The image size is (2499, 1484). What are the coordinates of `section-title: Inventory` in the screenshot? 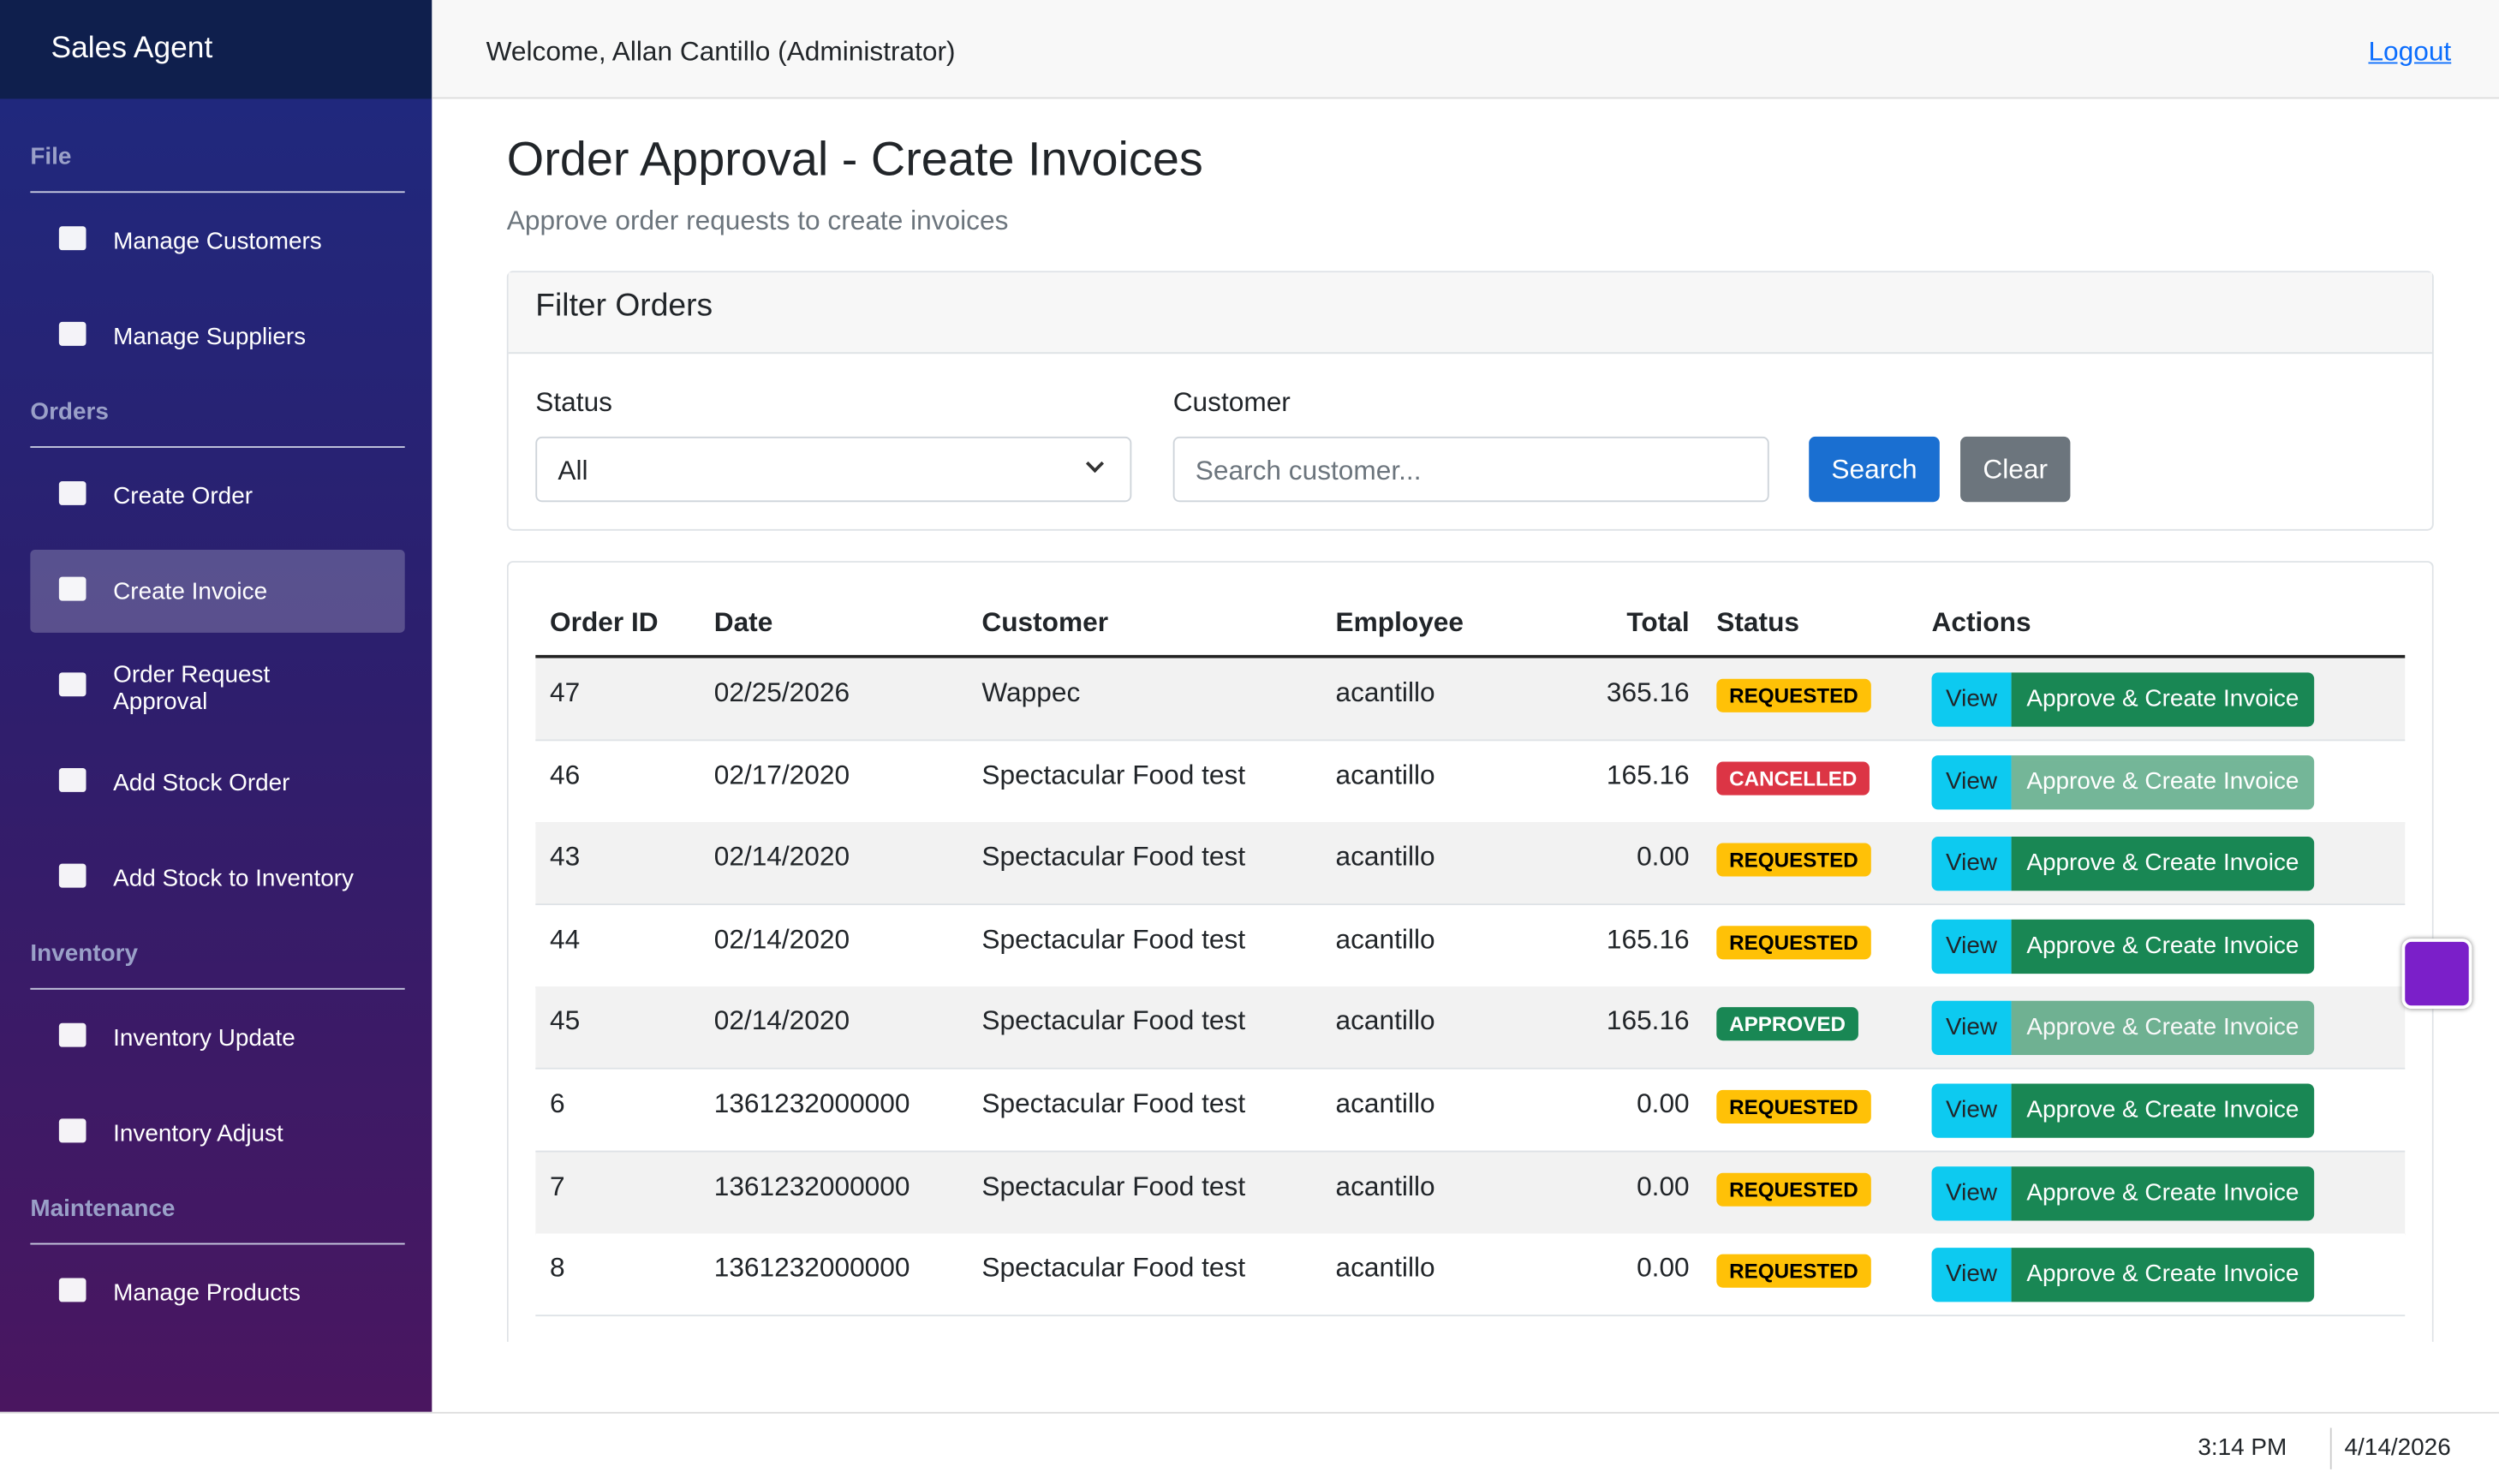 It's located at (84, 954).